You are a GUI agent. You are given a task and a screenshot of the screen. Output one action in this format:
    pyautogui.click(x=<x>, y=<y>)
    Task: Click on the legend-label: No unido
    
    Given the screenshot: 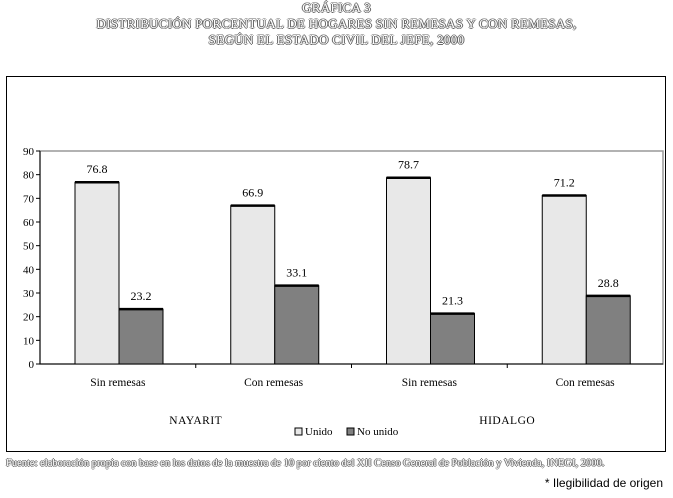 What is the action you would take?
    pyautogui.click(x=378, y=432)
    